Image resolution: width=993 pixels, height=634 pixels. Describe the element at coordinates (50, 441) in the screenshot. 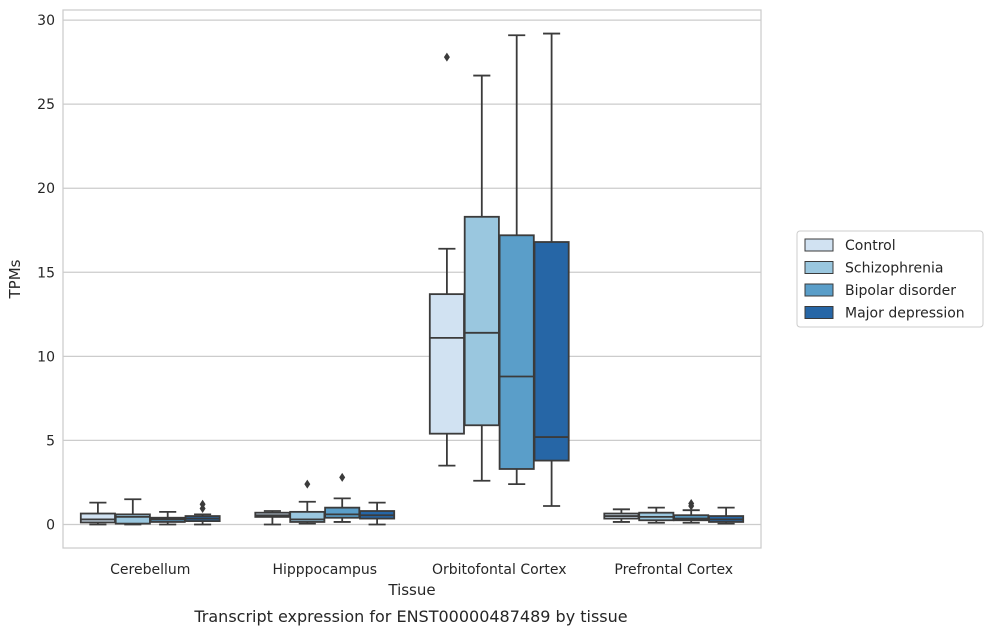

I see `y-tick-label: 5` at that location.